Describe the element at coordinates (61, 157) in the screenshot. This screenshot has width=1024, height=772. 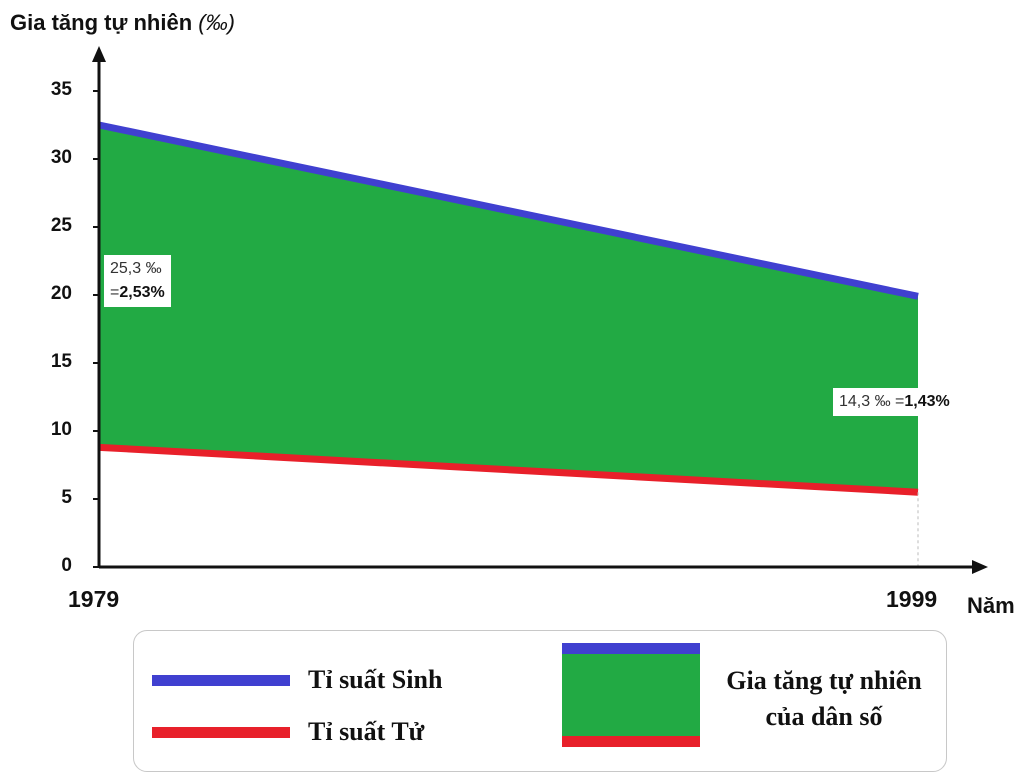
I see `y-tick-label-30: 30` at that location.